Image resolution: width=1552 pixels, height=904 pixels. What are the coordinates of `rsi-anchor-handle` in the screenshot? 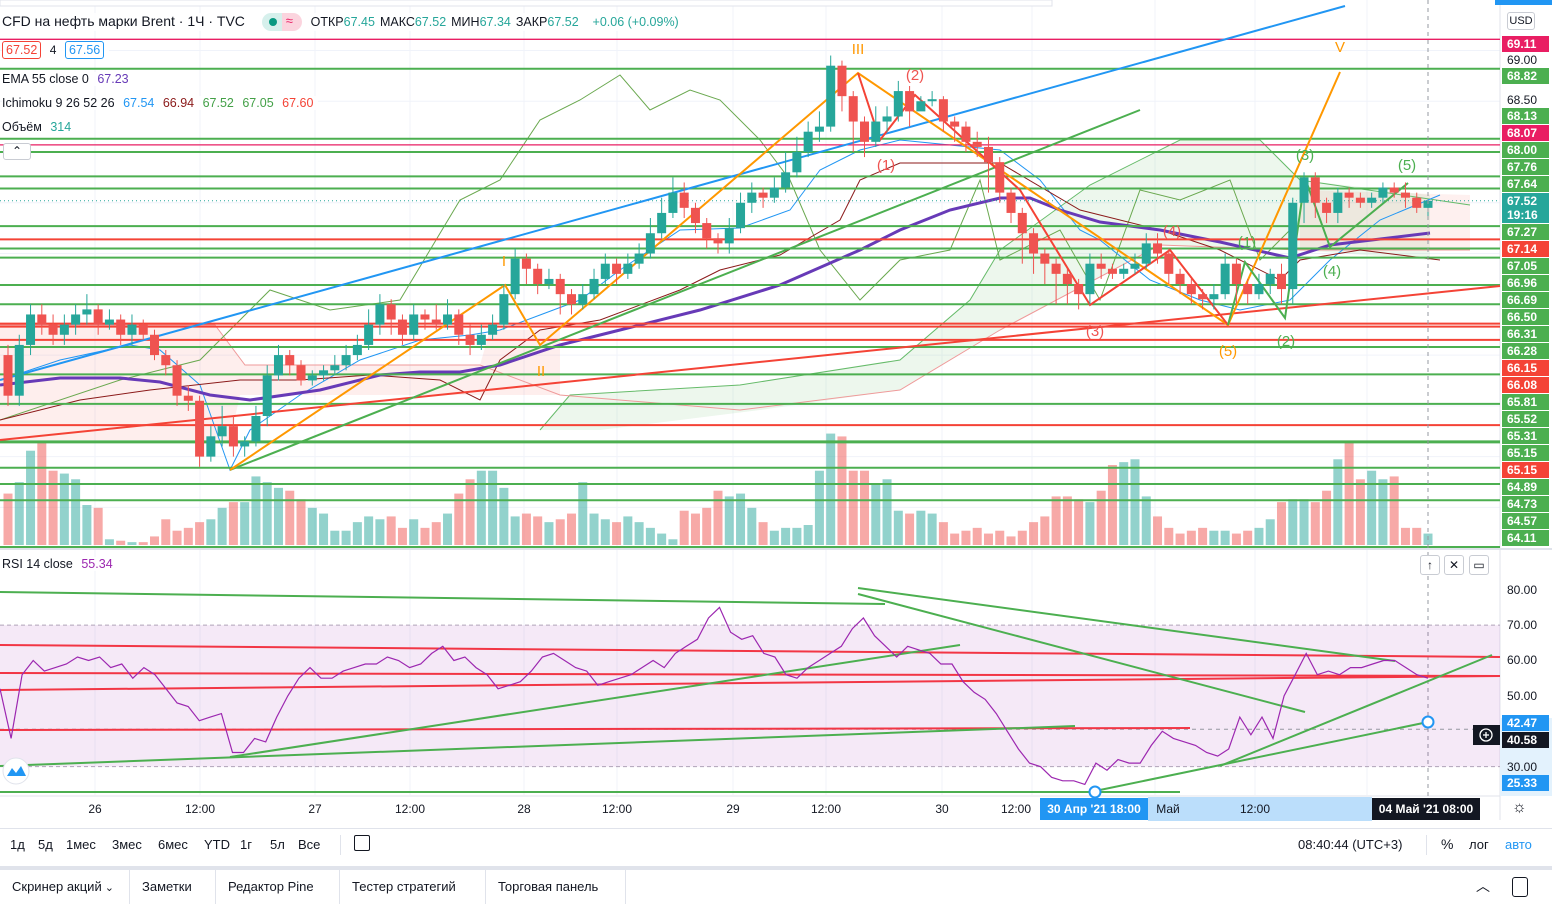 It's located at (1095, 792).